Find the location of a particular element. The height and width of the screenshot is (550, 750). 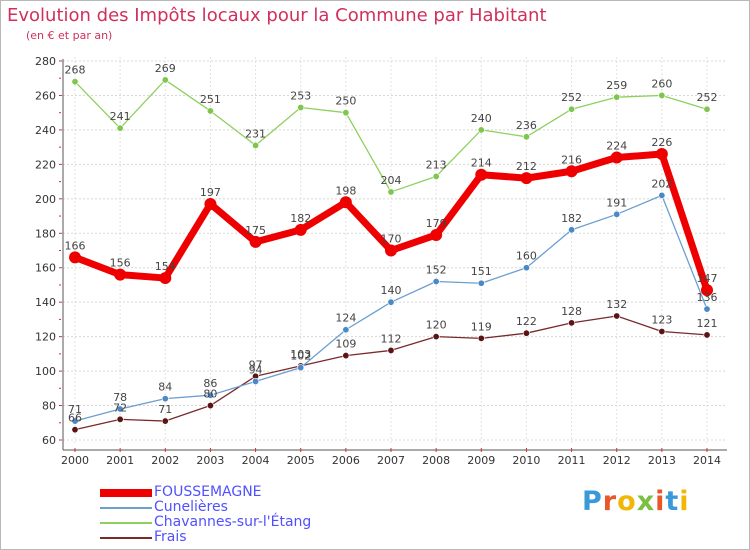

data-label-foussemagne-2006: 198 is located at coordinates (345, 190).